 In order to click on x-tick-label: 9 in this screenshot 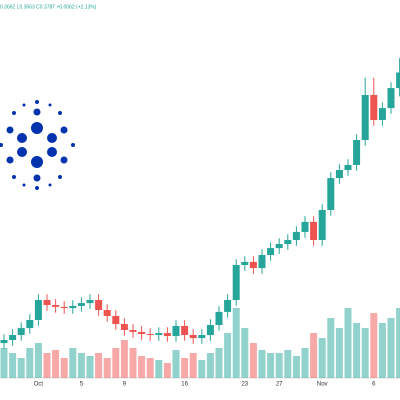, I will do `click(125, 385)`.